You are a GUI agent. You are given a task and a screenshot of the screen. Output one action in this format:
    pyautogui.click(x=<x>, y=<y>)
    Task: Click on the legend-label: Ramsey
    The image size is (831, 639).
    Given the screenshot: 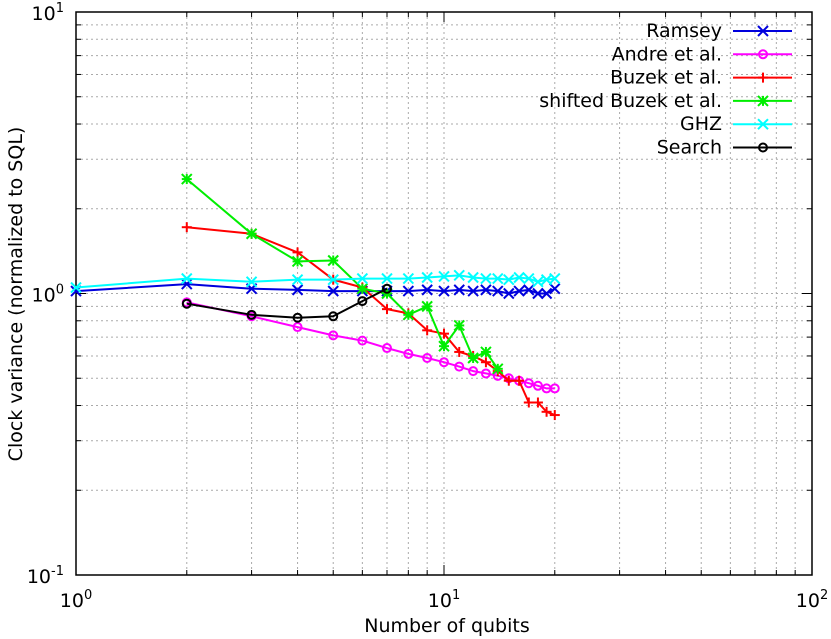 What is the action you would take?
    pyautogui.click(x=684, y=31)
    